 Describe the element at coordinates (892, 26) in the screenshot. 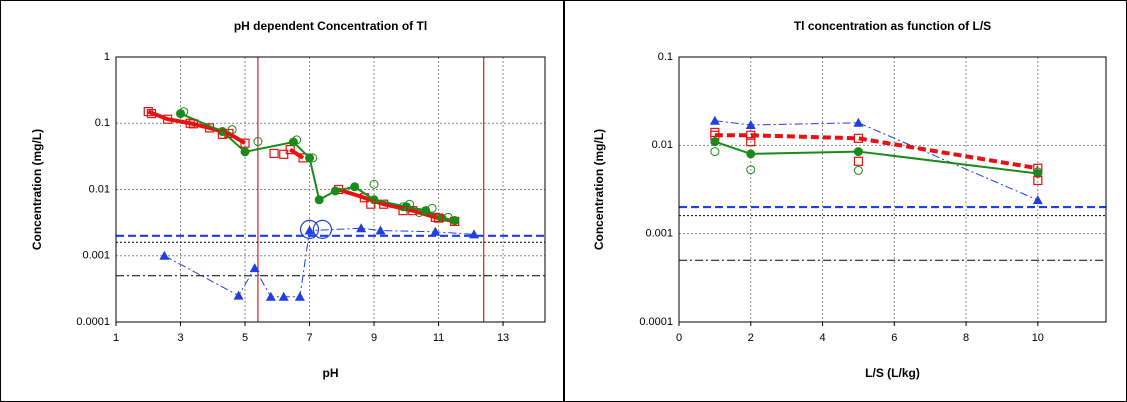

I see `chart-title: Tl concentration as function of L/S` at that location.